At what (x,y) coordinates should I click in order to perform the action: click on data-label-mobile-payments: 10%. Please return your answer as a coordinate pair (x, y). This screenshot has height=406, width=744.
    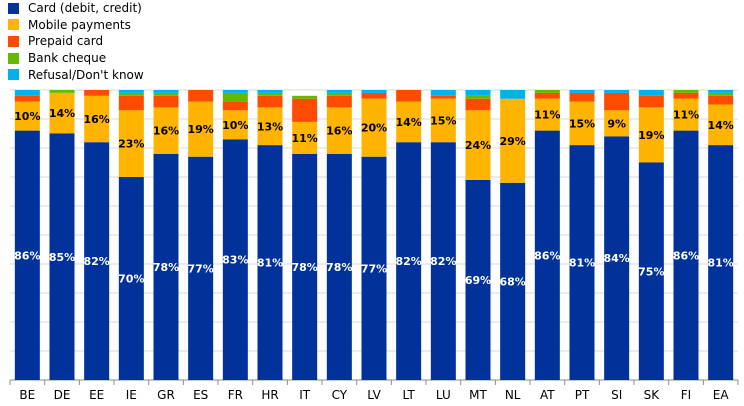
    Looking at the image, I should click on (27, 116).